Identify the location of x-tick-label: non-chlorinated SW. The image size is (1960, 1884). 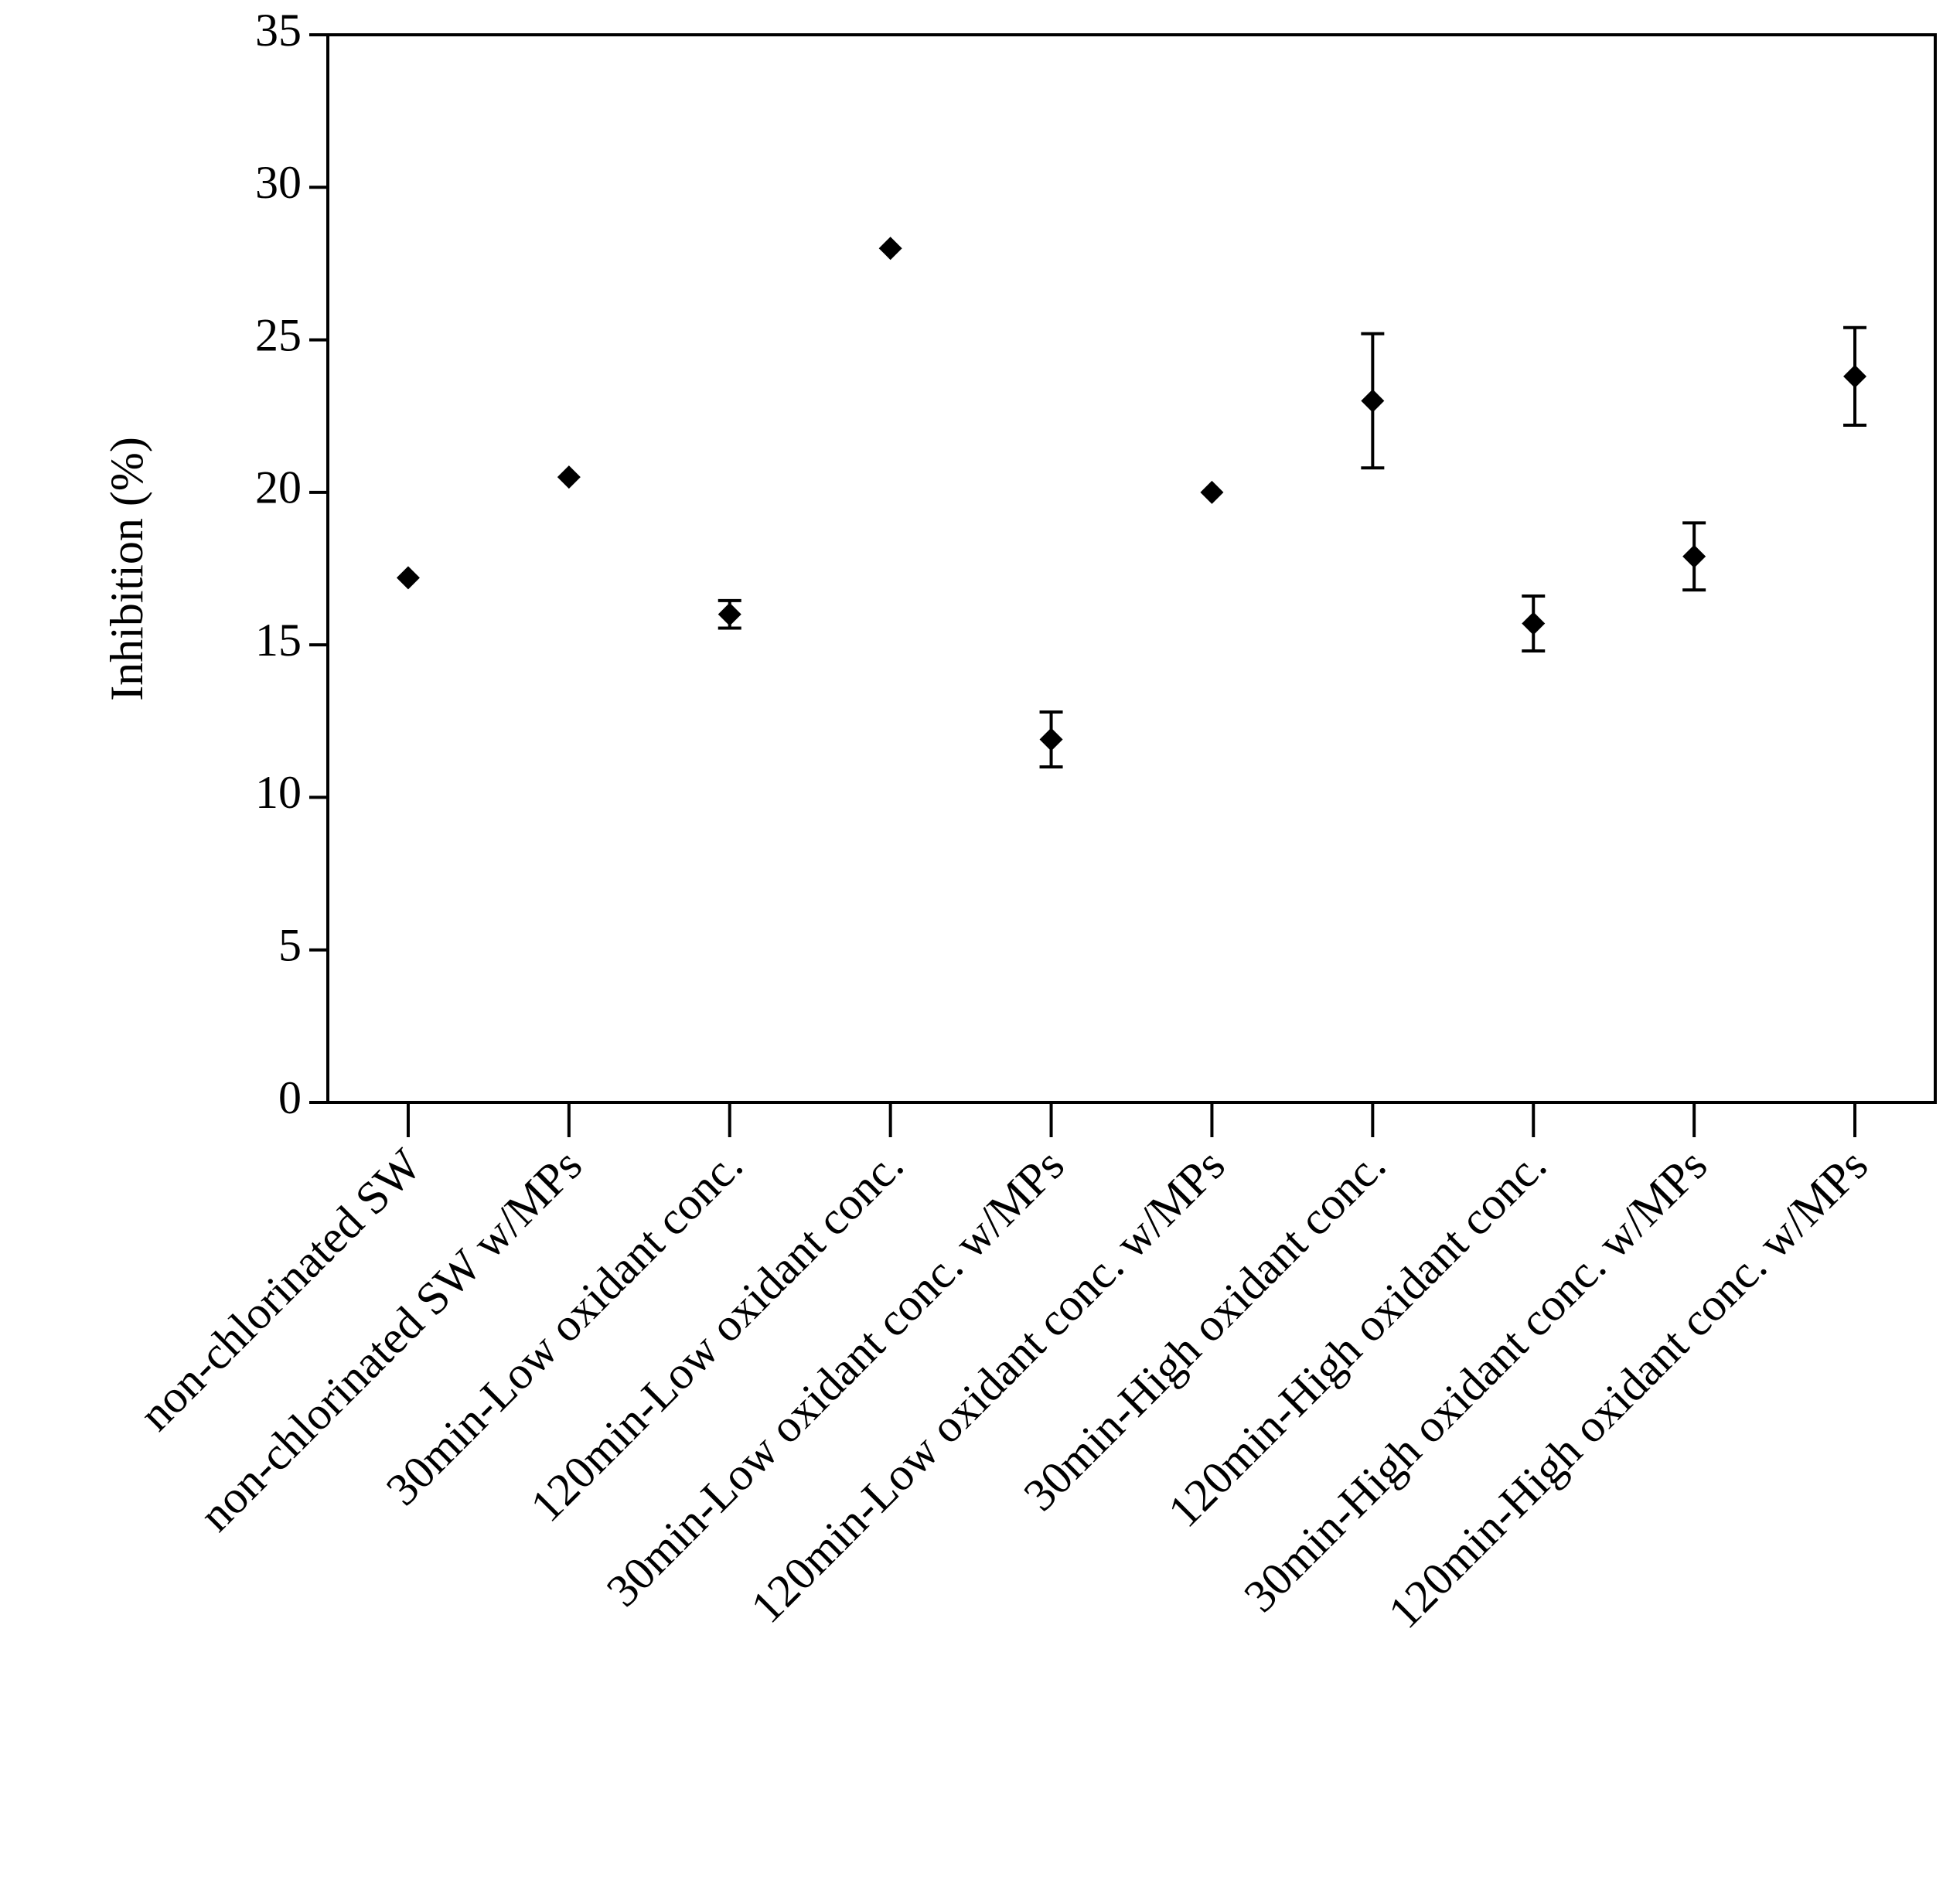
(280, 1290).